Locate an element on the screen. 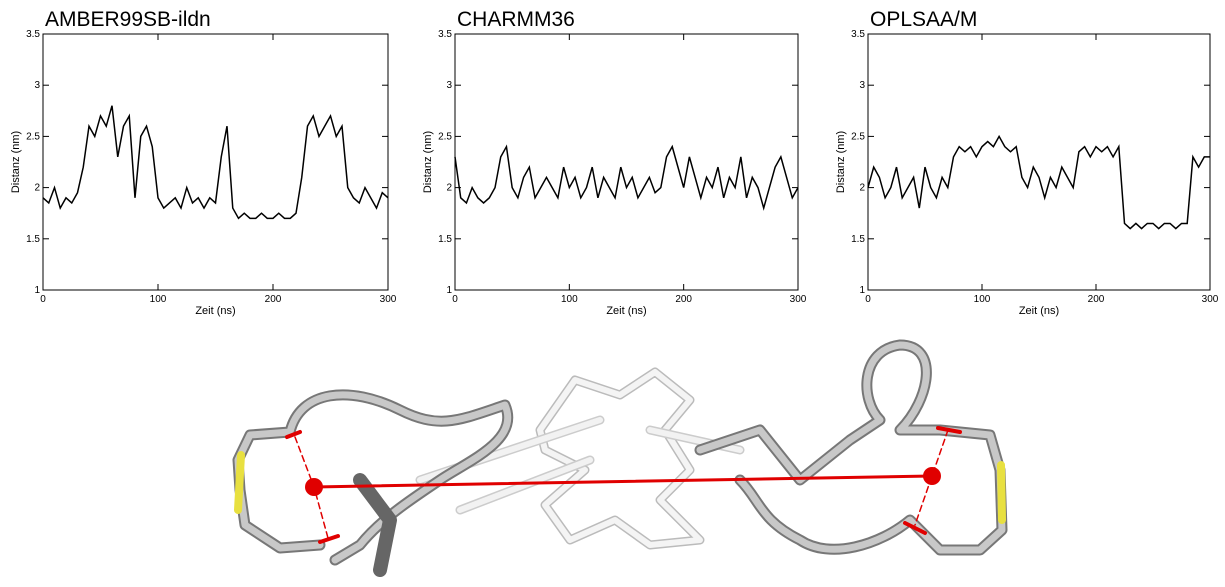 The image size is (1225, 587). chart-title: AMBER99SB-ildn is located at coordinates (128, 19).